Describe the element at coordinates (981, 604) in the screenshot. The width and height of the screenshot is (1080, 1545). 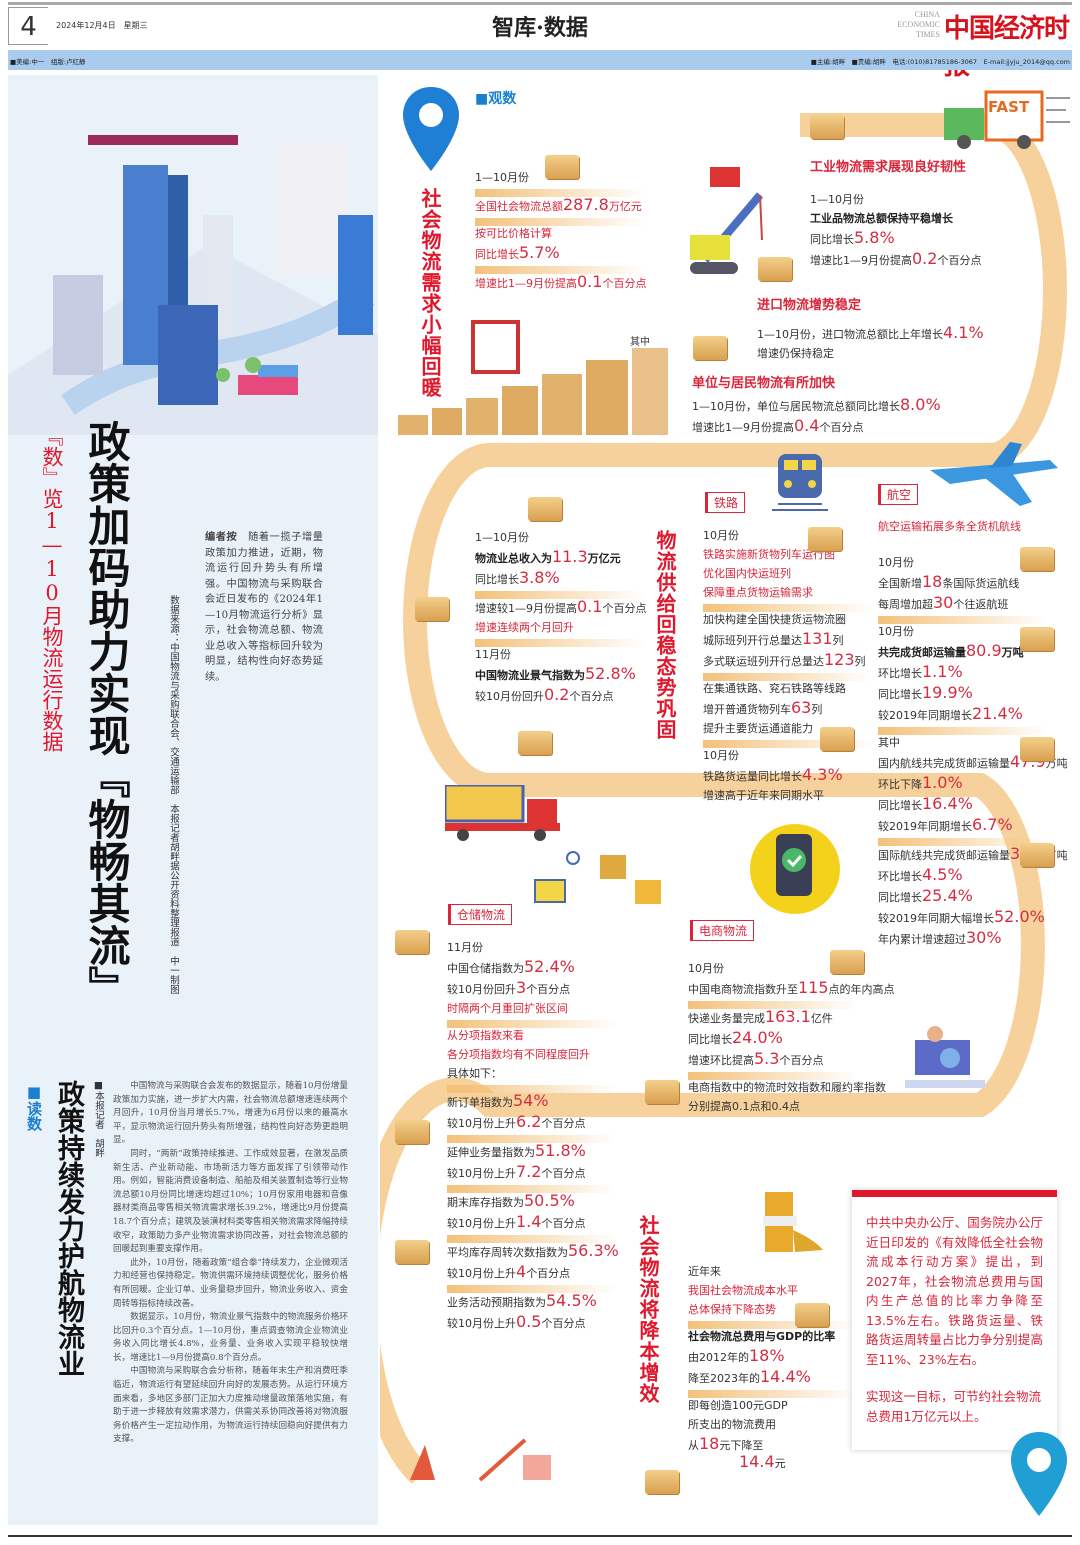
I see `stat-unit: 个往返航班` at that location.